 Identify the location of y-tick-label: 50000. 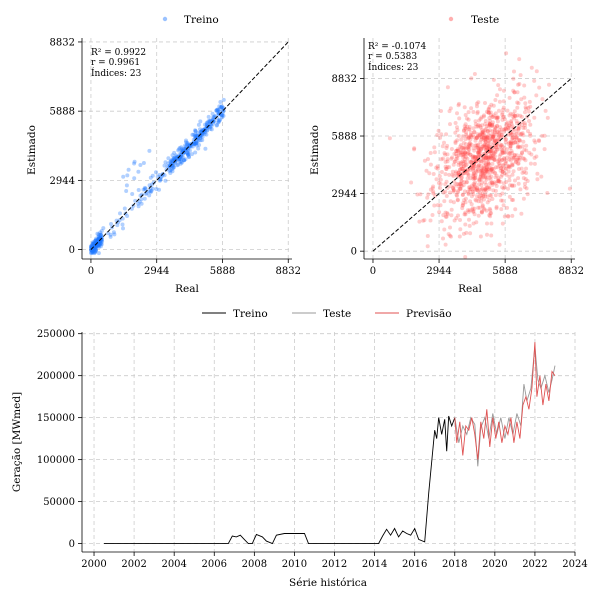
(59, 502).